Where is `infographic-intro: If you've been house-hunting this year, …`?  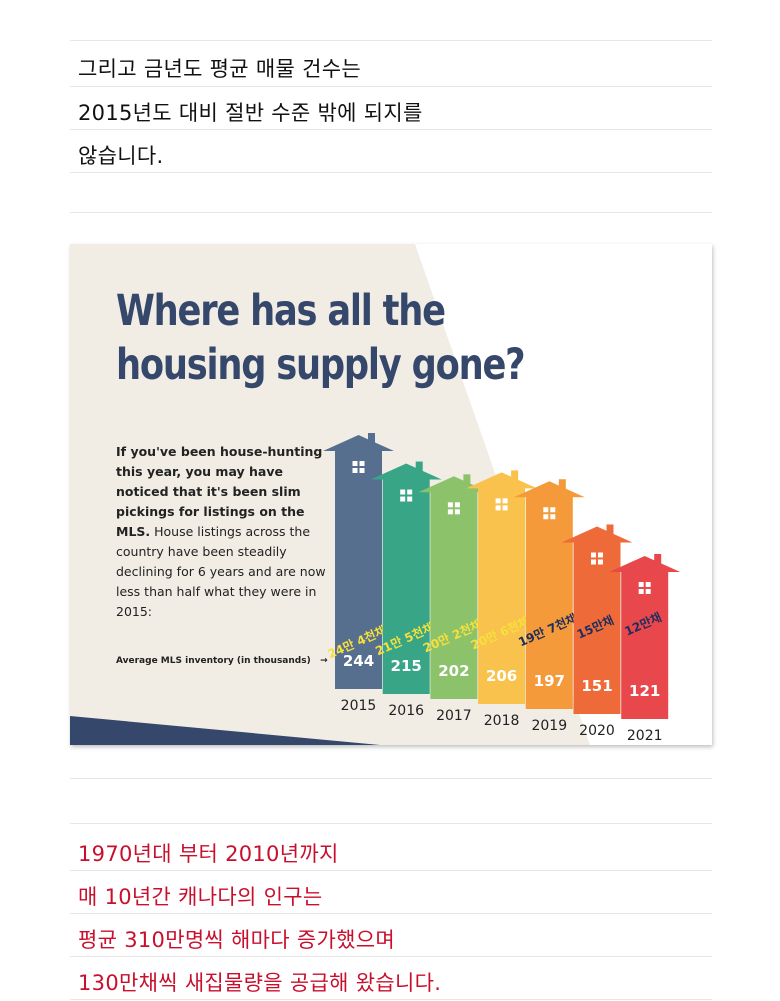
infographic-intro: If you've been house-hunting this year, … is located at coordinates (225, 532).